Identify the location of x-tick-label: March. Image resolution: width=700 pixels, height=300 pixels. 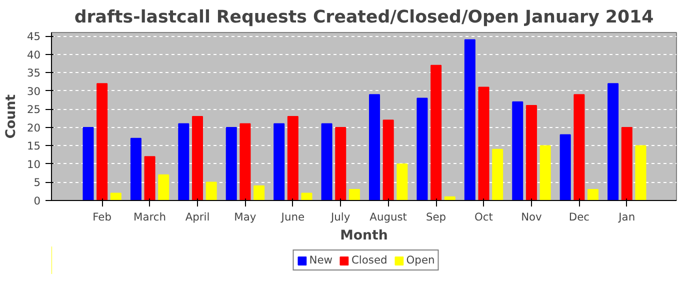
(150, 217).